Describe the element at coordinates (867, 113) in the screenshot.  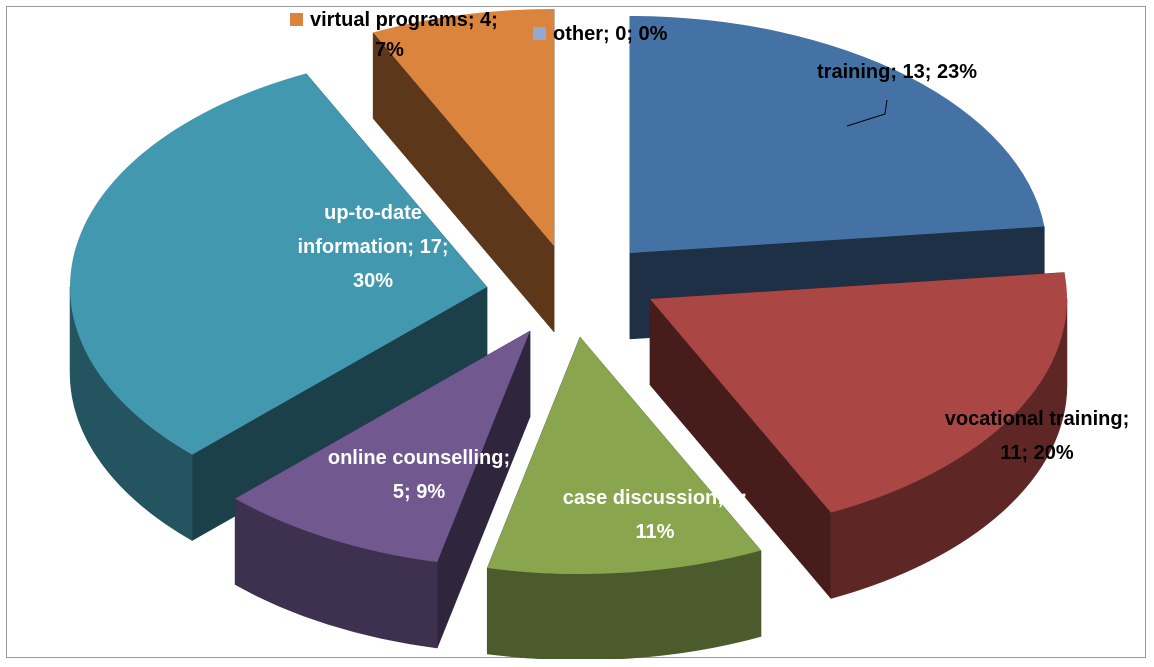
I see `leader-line-training` at that location.